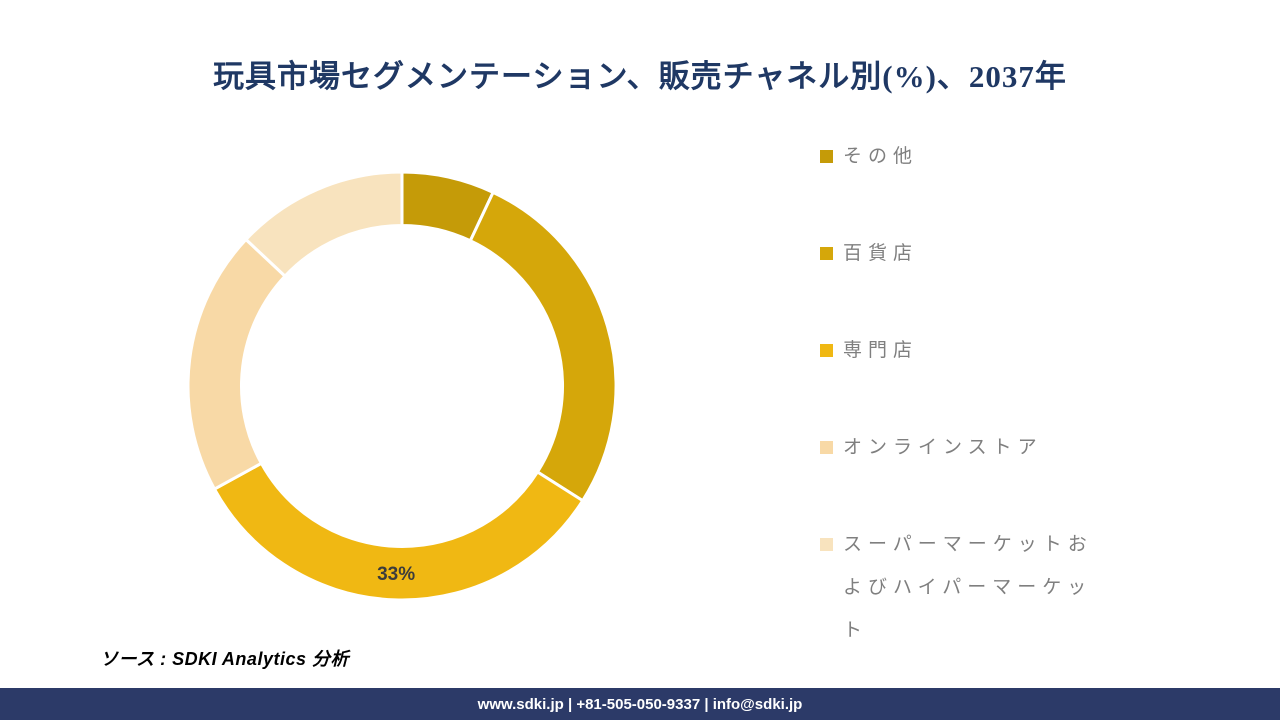 The image size is (1280, 720). What do you see at coordinates (881, 156) in the screenshot?
I see `legend-label: その他` at bounding box center [881, 156].